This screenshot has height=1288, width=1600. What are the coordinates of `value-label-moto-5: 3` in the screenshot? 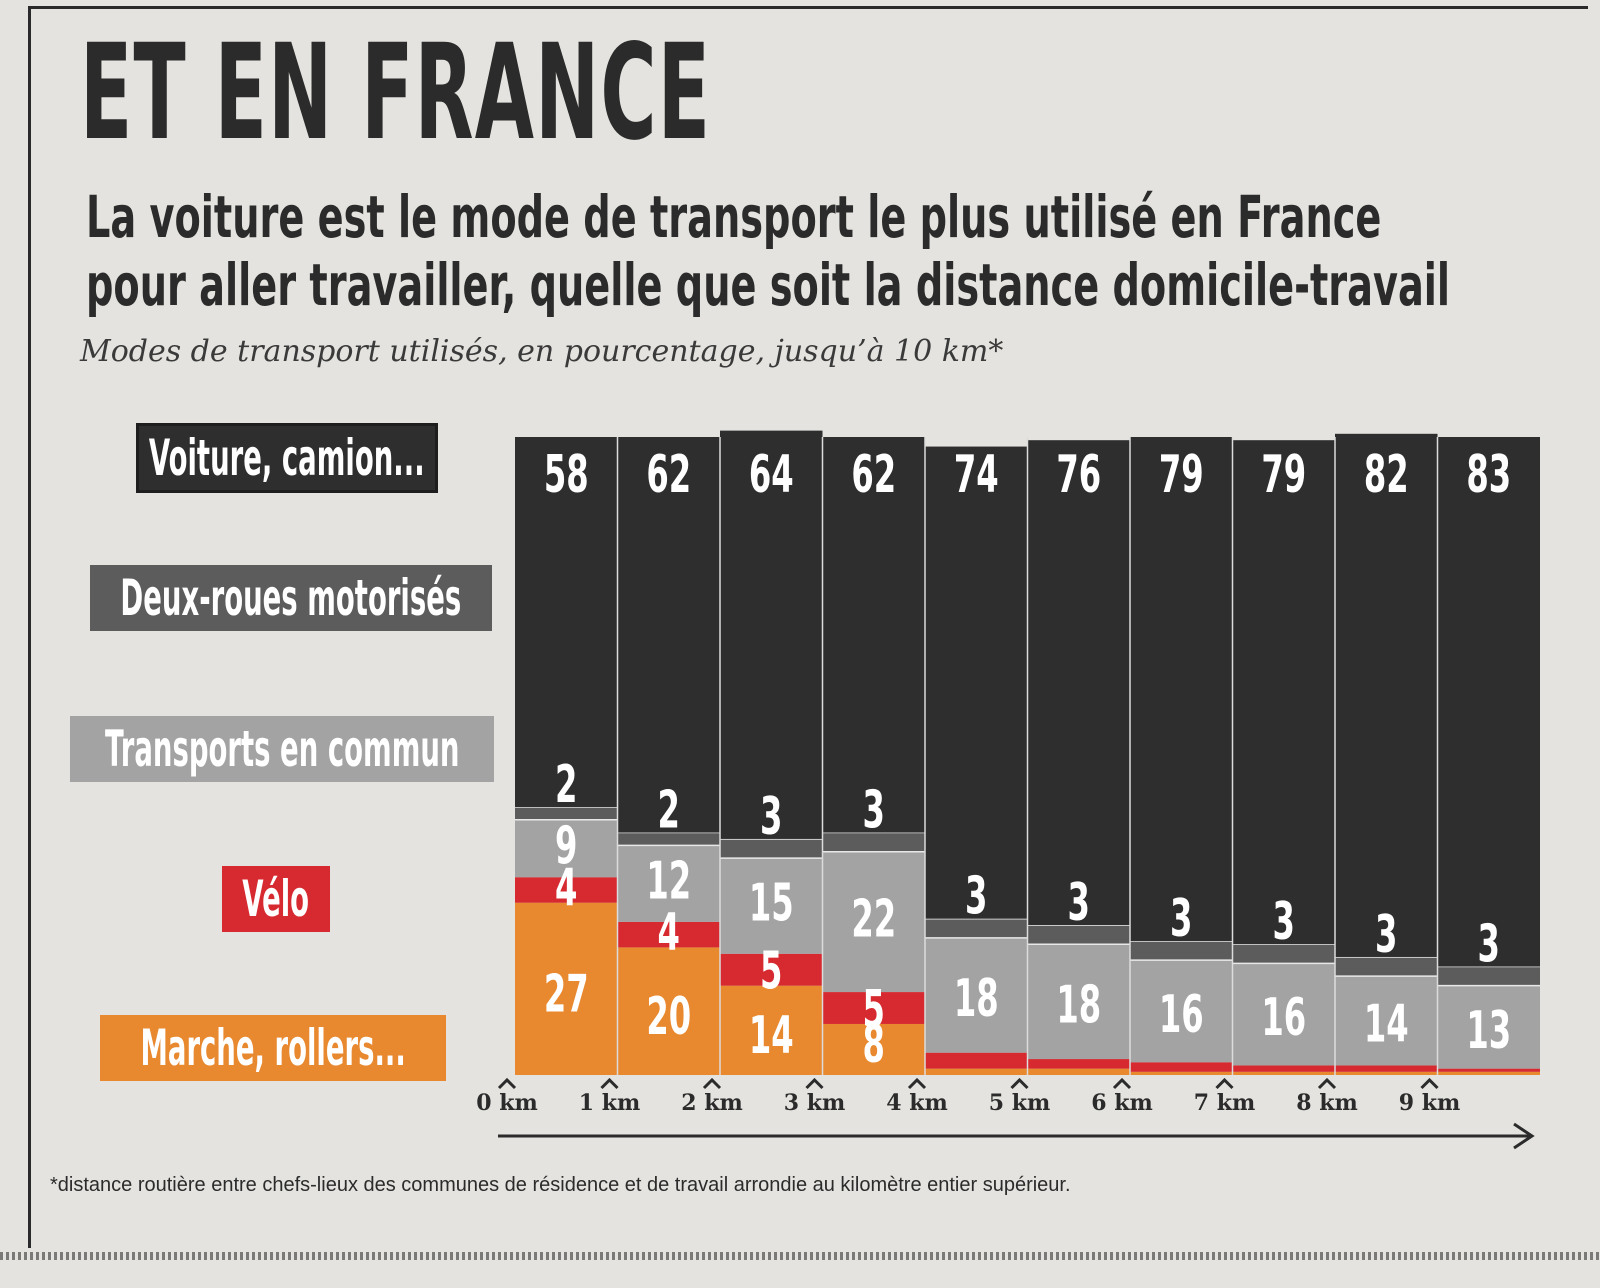 It's located at (1079, 903).